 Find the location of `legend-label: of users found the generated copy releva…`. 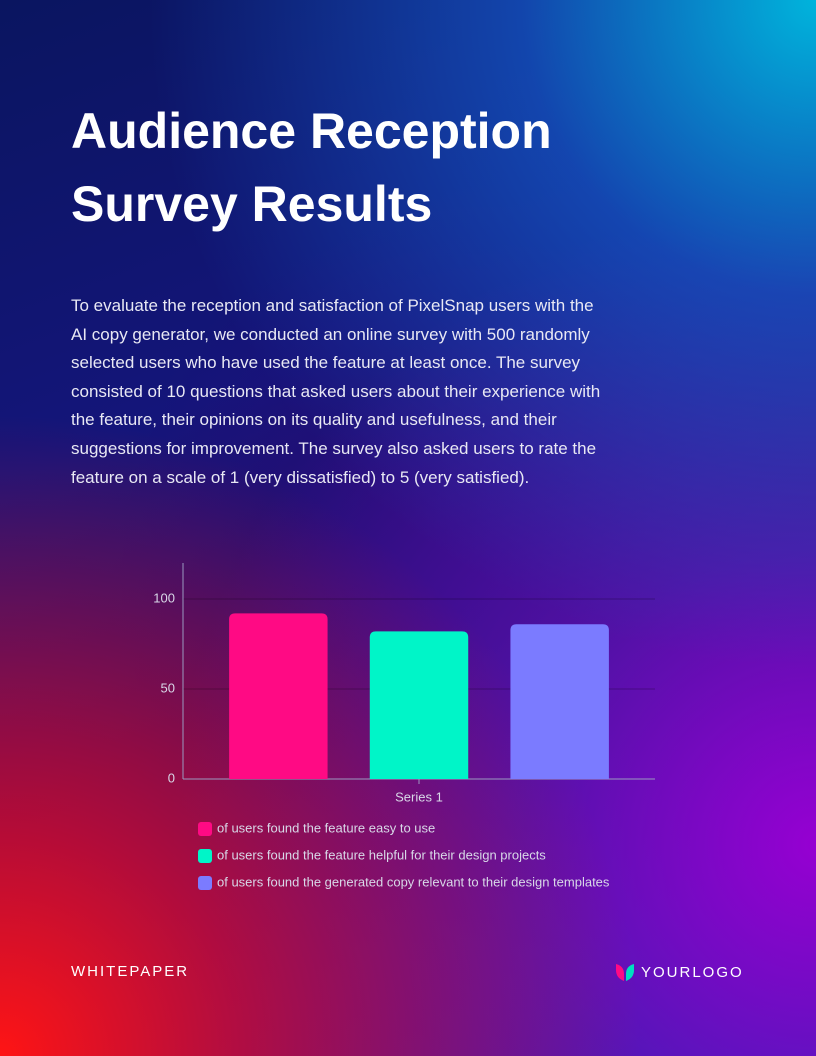

legend-label: of users found the generated copy releva… is located at coordinates (413, 881).